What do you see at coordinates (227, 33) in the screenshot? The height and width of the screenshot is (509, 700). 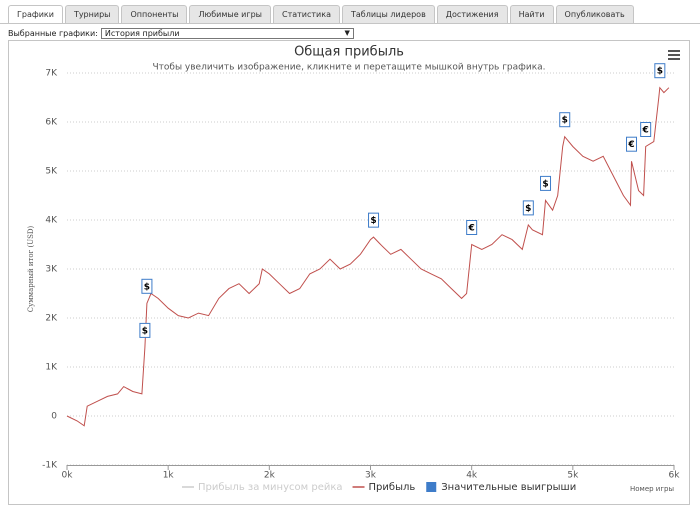 I see `selector-dropdown: История прибыли` at bounding box center [227, 33].